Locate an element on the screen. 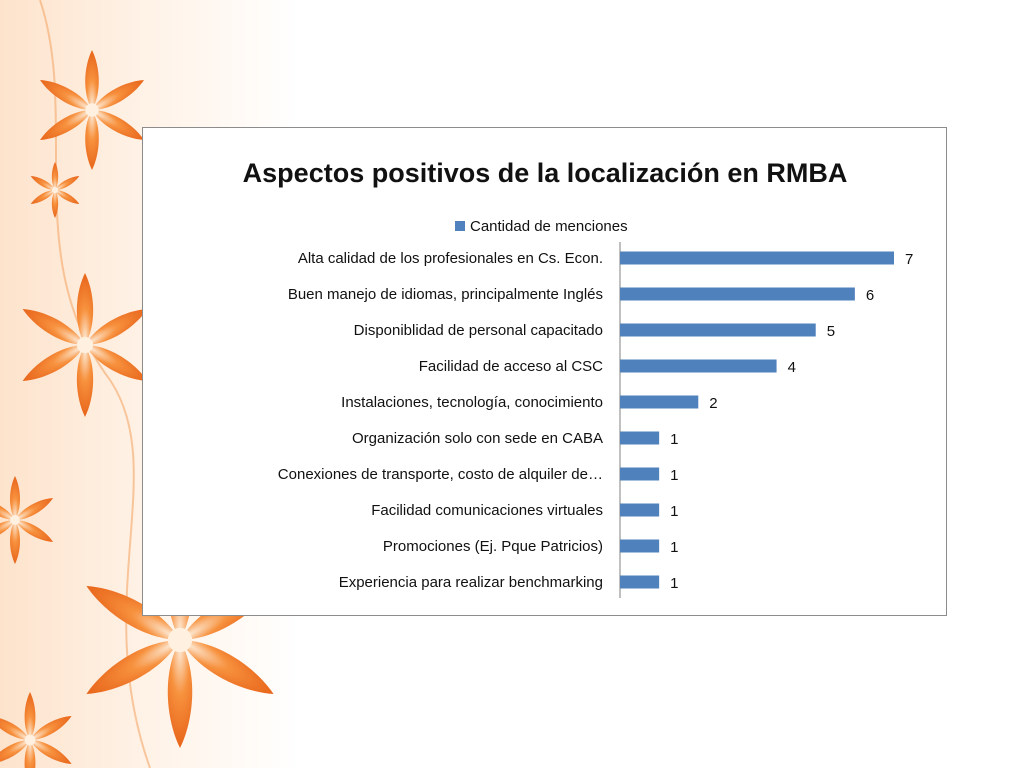 The image size is (1024, 768). category-label: Facilidad comunicaciones virtuales is located at coordinates (487, 510).